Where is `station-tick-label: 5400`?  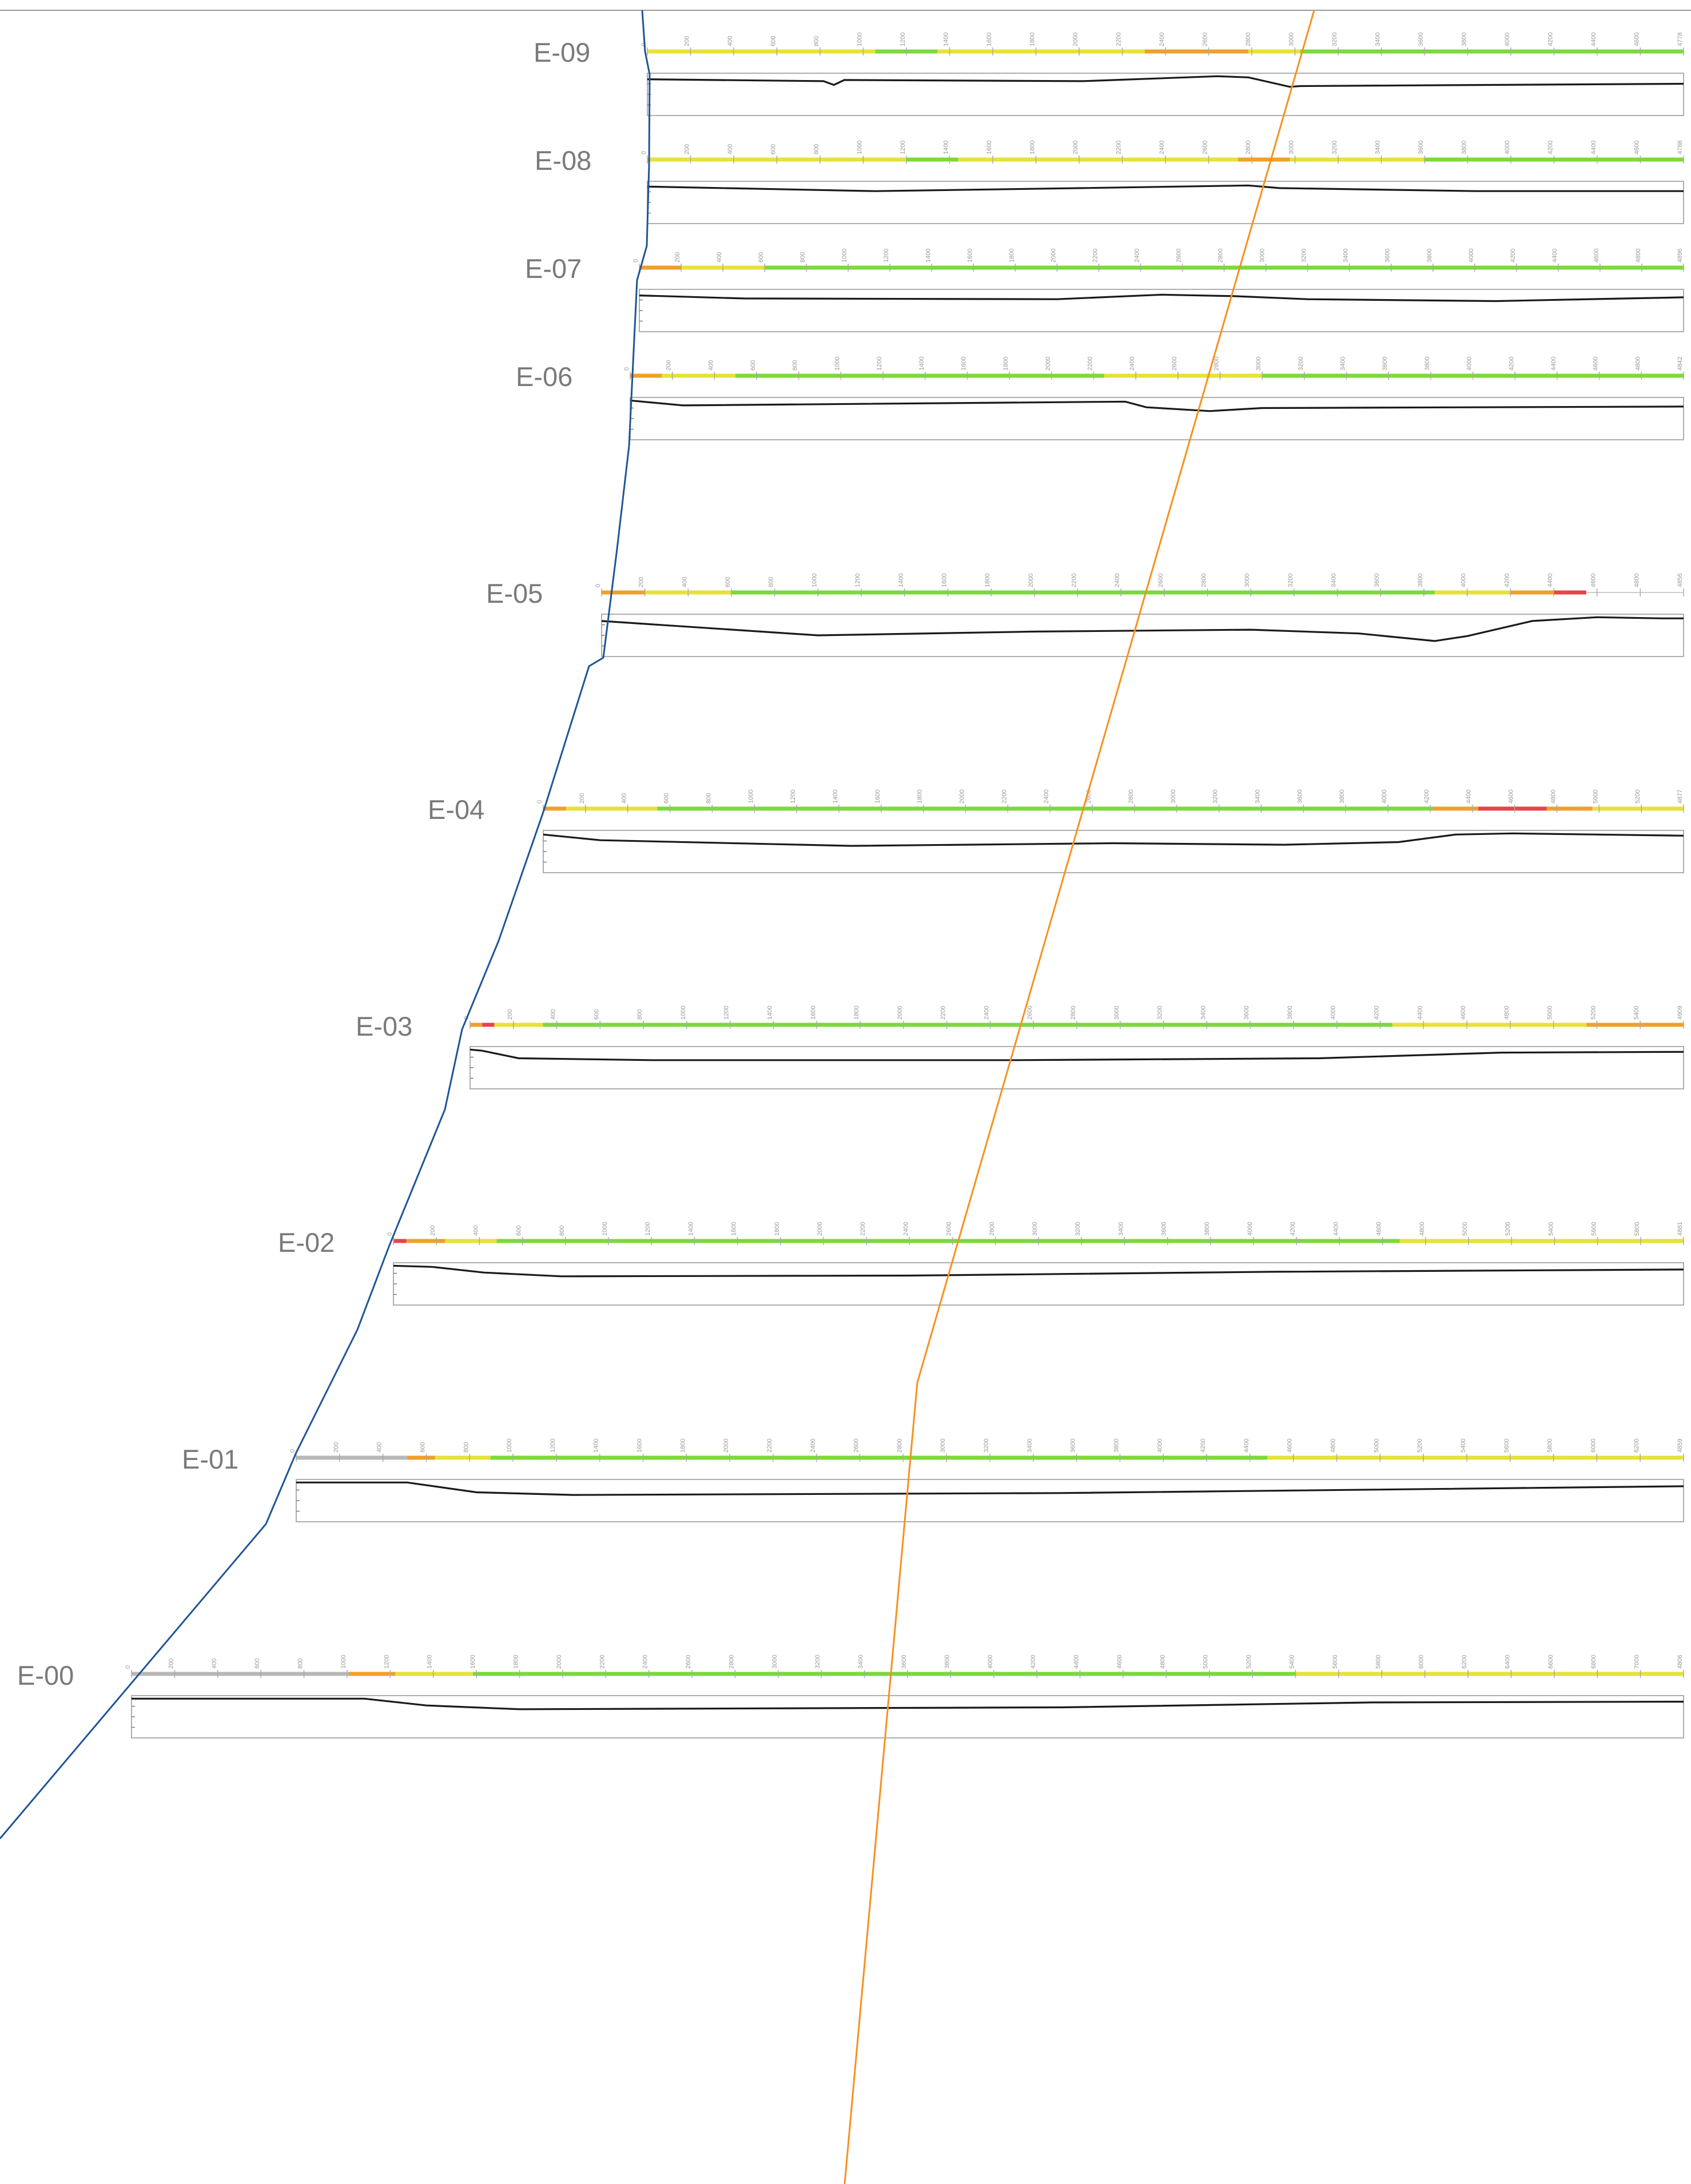 station-tick-label: 5400 is located at coordinates (1636, 1013).